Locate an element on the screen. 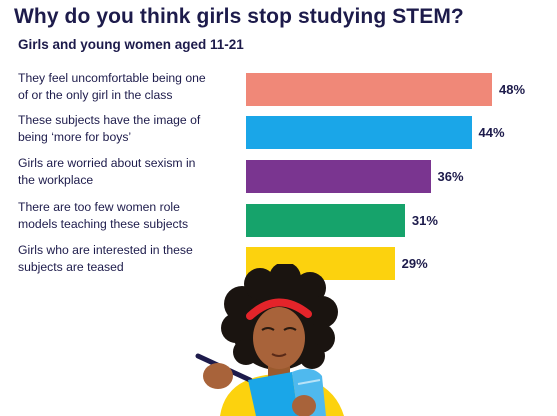 The width and height of the screenshot is (557, 416). headband-shape is located at coordinates (279, 309).